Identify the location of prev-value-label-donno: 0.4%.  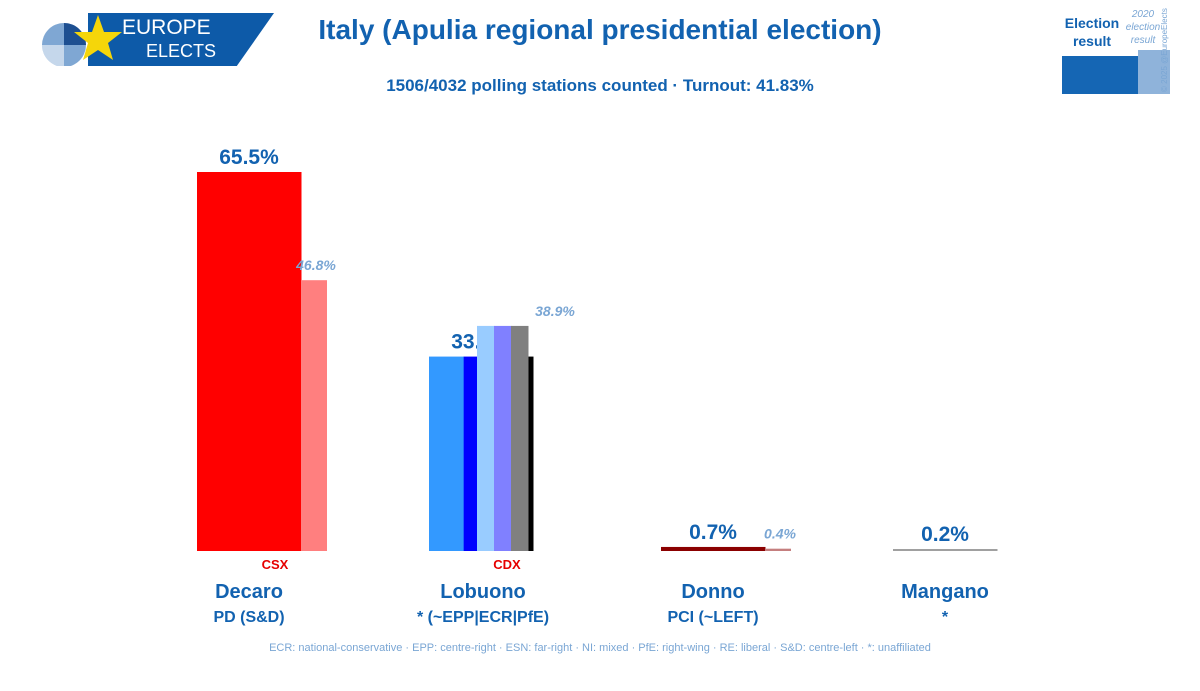
(780, 534).